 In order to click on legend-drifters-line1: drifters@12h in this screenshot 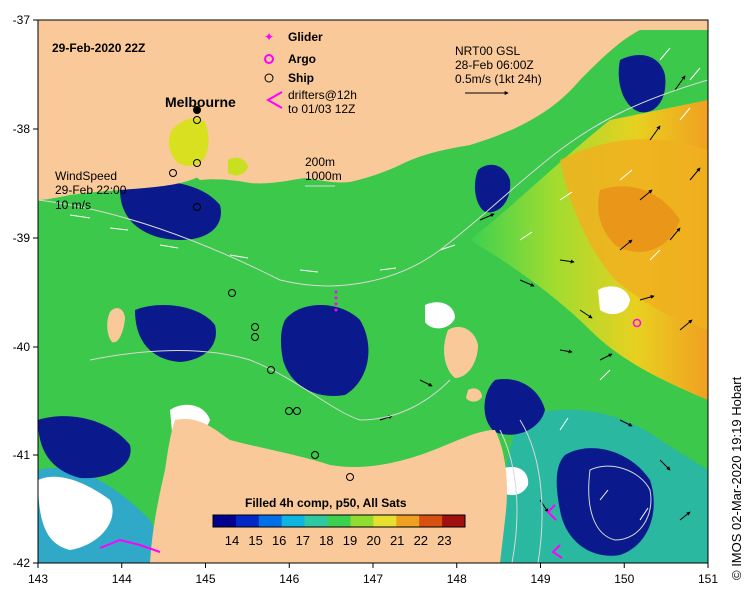, I will do `click(322, 95)`.